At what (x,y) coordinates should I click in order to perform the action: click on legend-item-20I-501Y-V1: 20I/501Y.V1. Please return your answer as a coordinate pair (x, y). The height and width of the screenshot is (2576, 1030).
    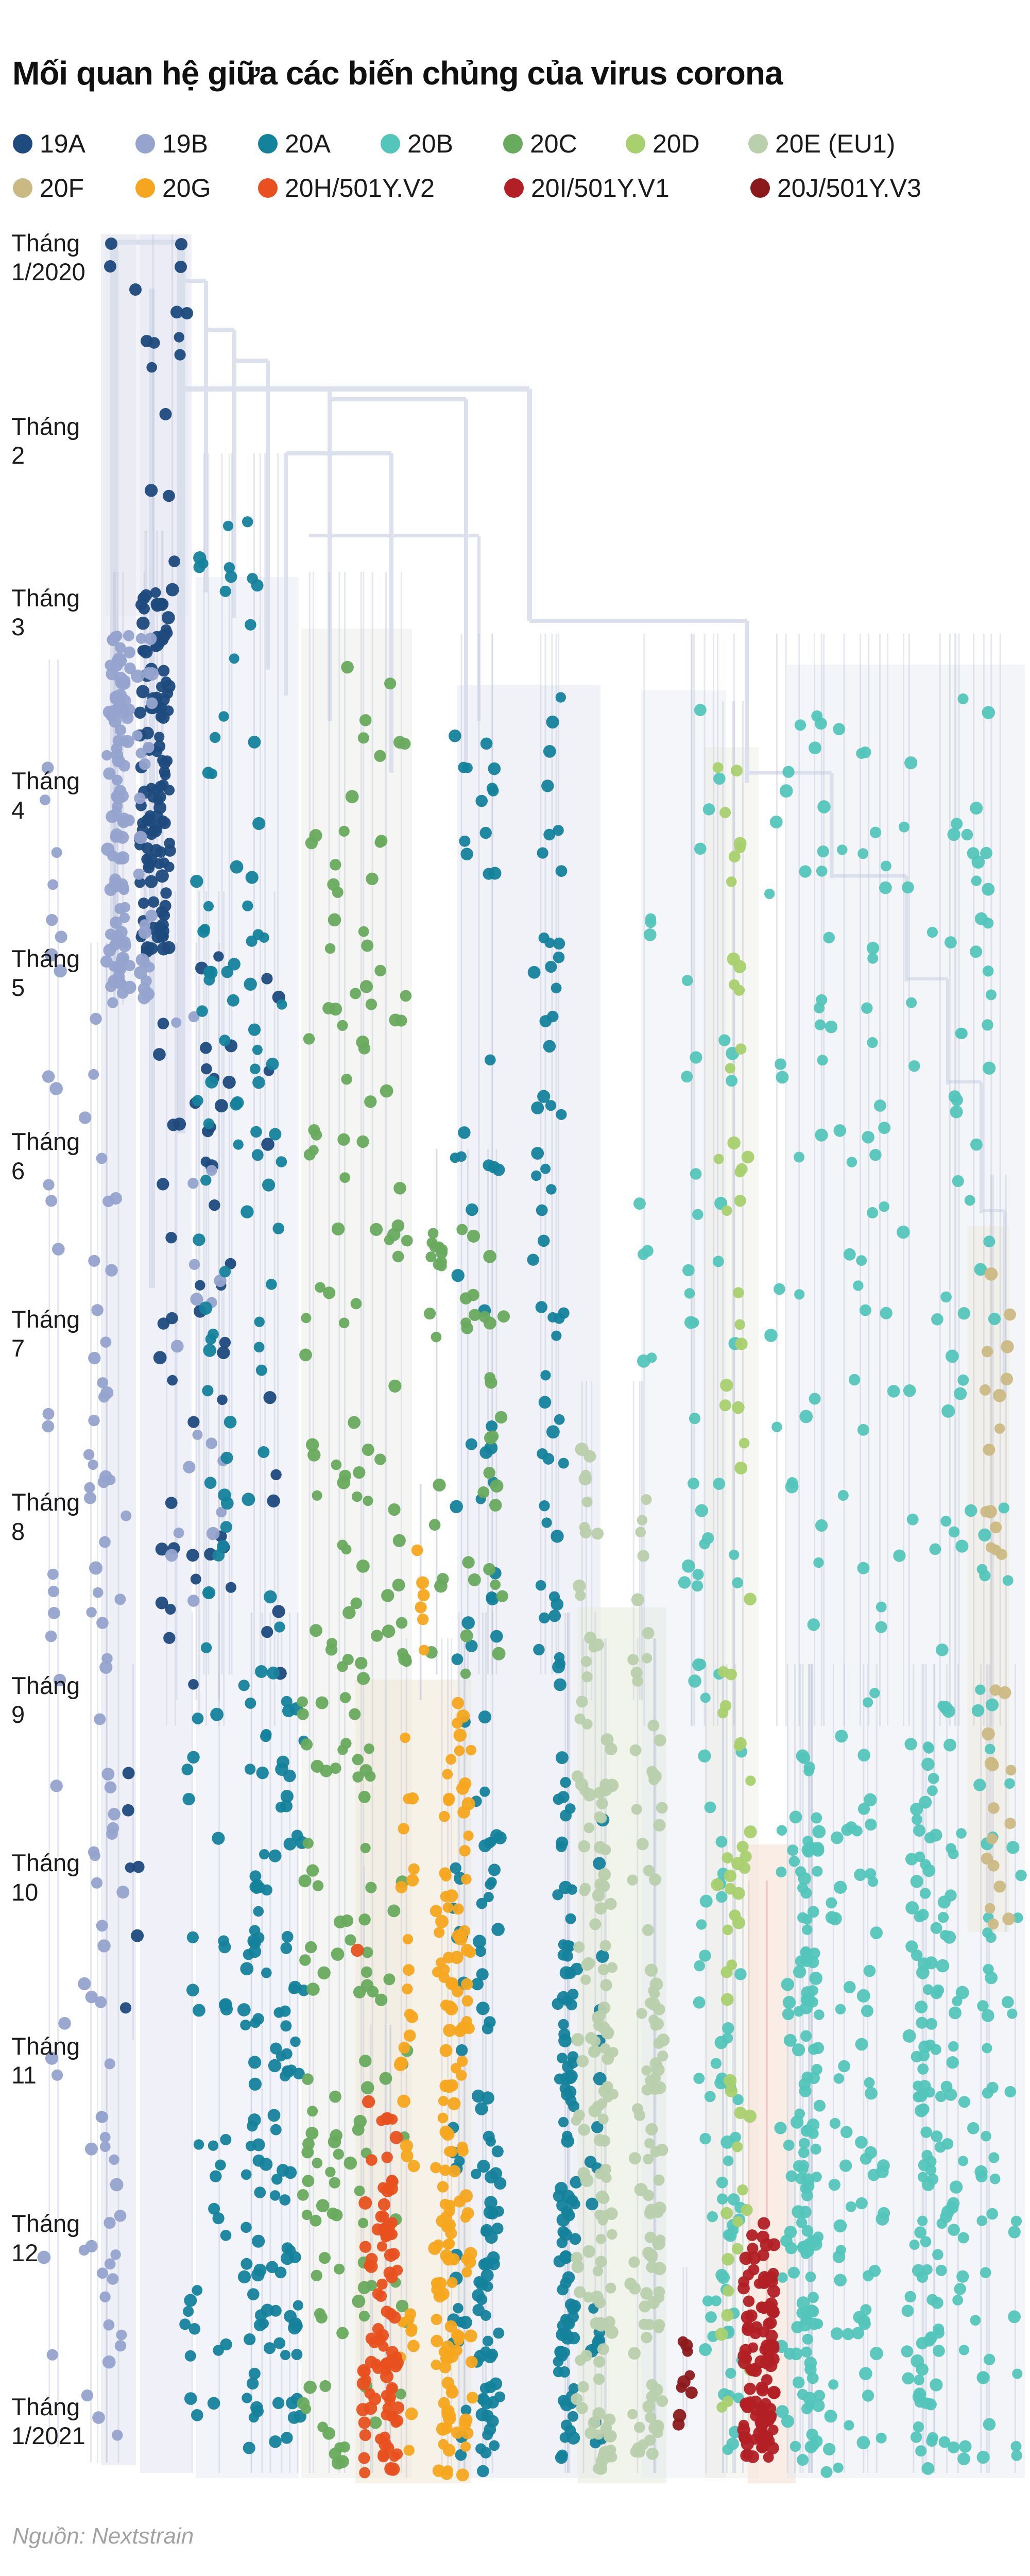
    Looking at the image, I should click on (627, 188).